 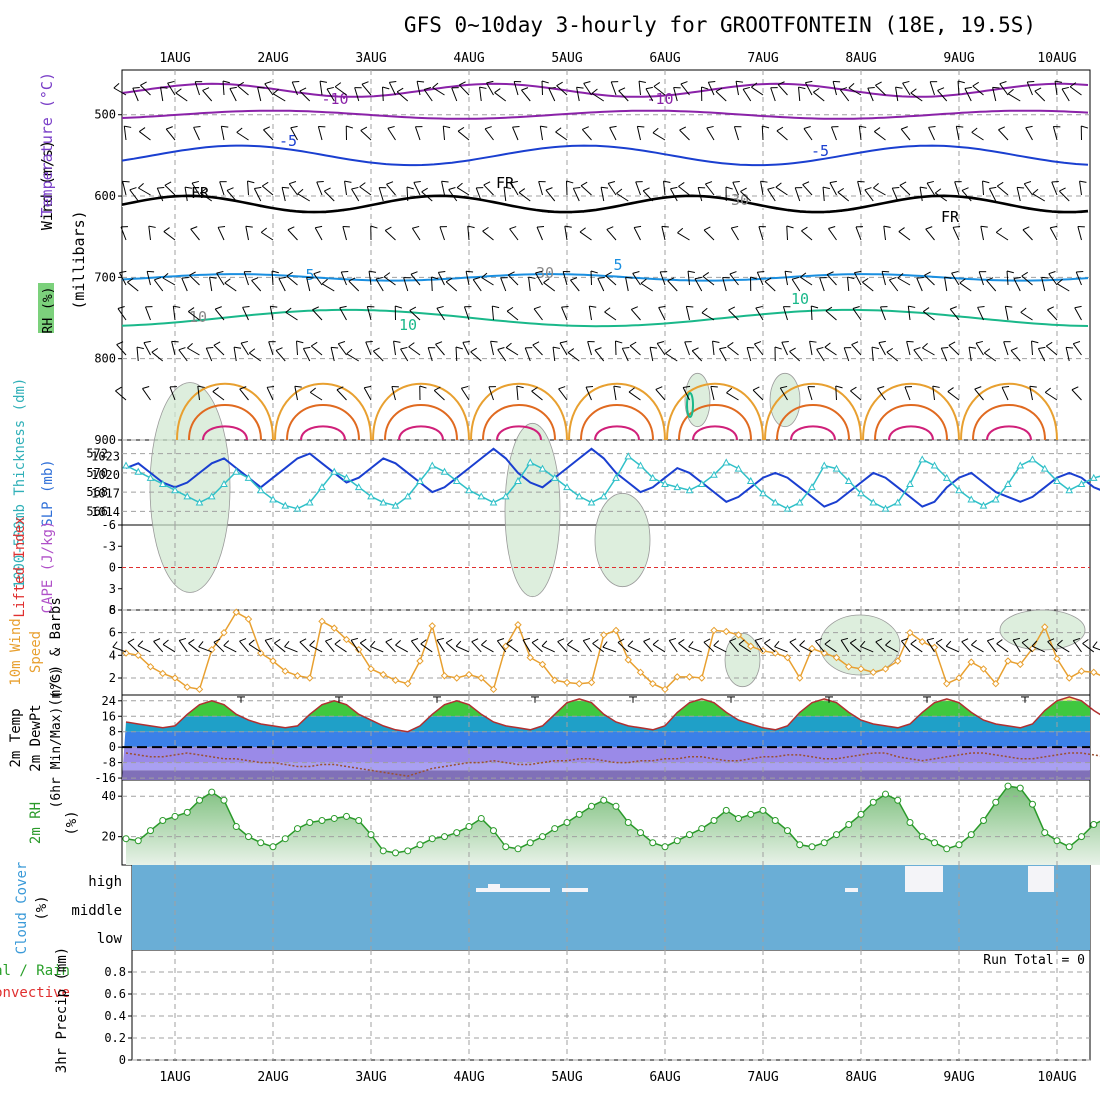 I want to click on ylabel-wind10-speed: Speed, so click(x=36, y=652).